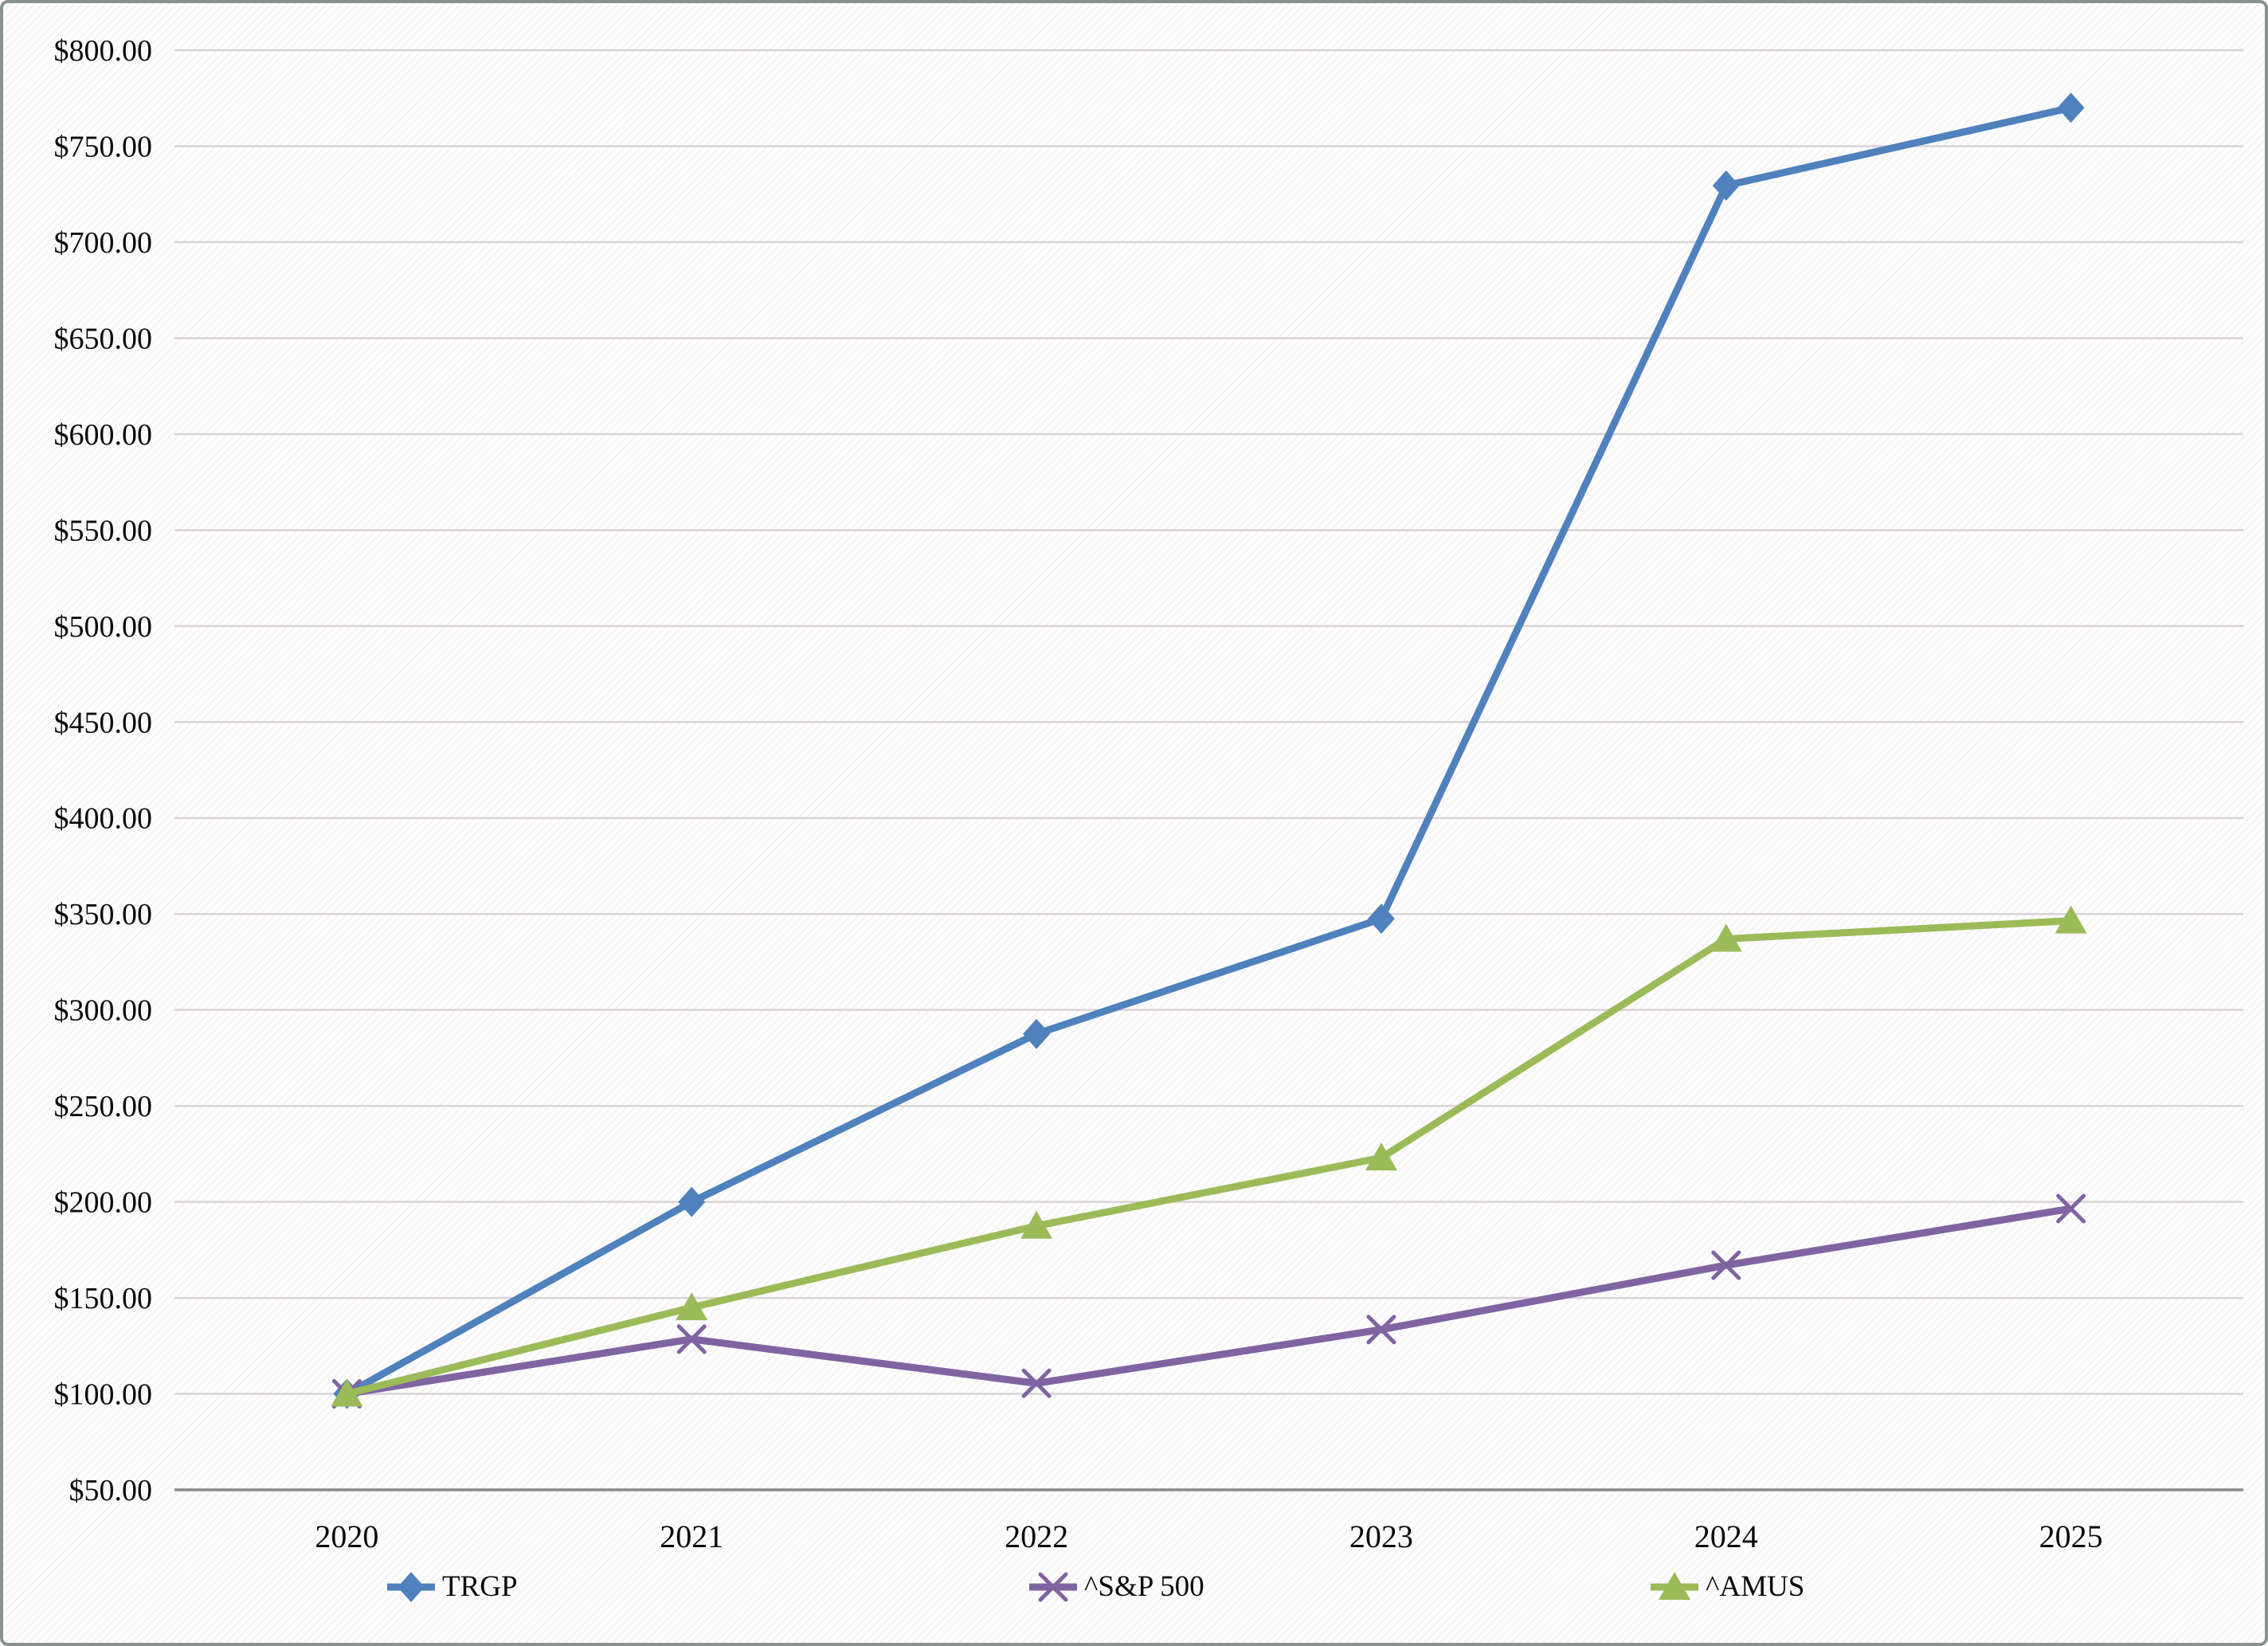 This screenshot has height=1646, width=2268. Describe the element at coordinates (104, 914) in the screenshot. I see `y-axis-tick-label: $350.00` at that location.